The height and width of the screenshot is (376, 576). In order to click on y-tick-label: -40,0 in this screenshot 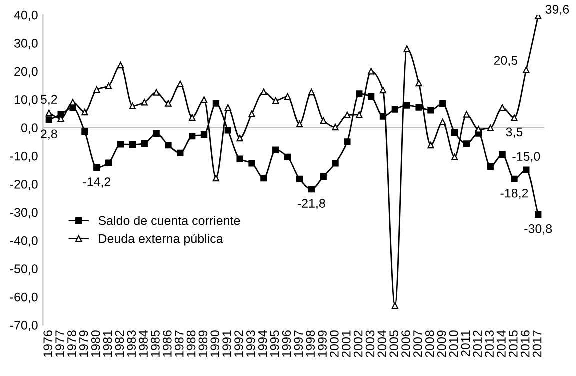, I will do `click(24, 241)`.